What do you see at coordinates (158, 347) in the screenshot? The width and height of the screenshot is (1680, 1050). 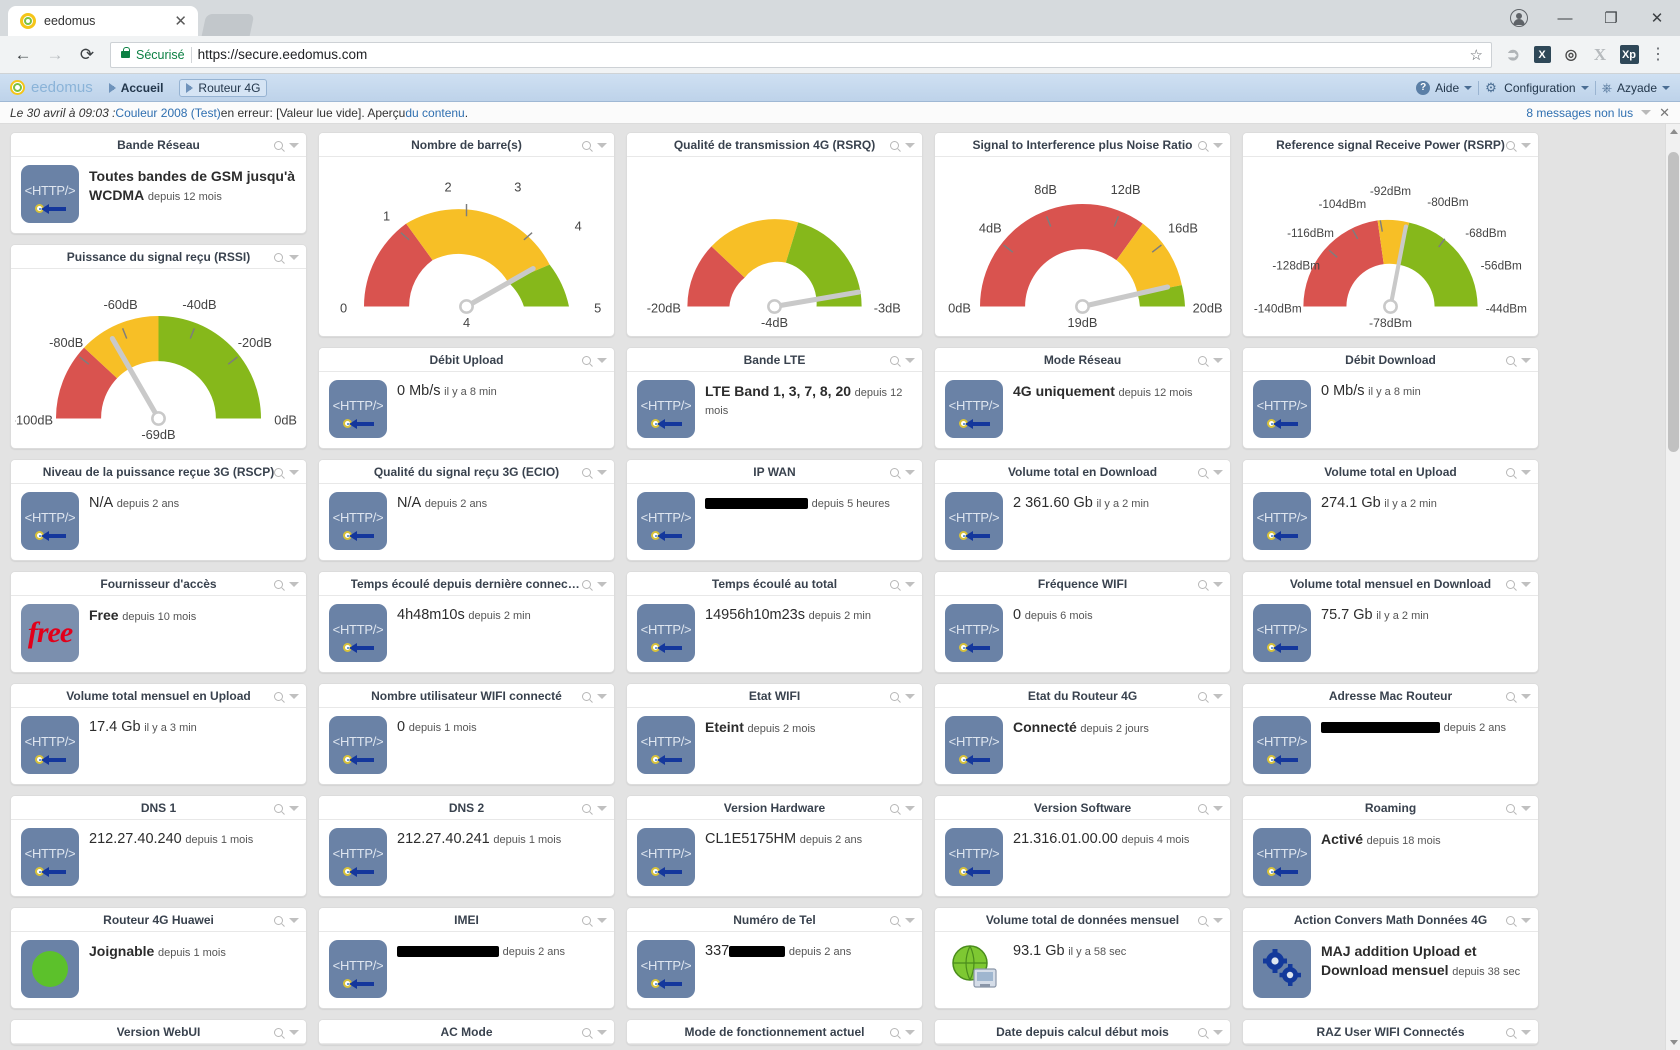 I see `widget-rssi-gauge: Puissance du signal reçu (RSSI)` at bounding box center [158, 347].